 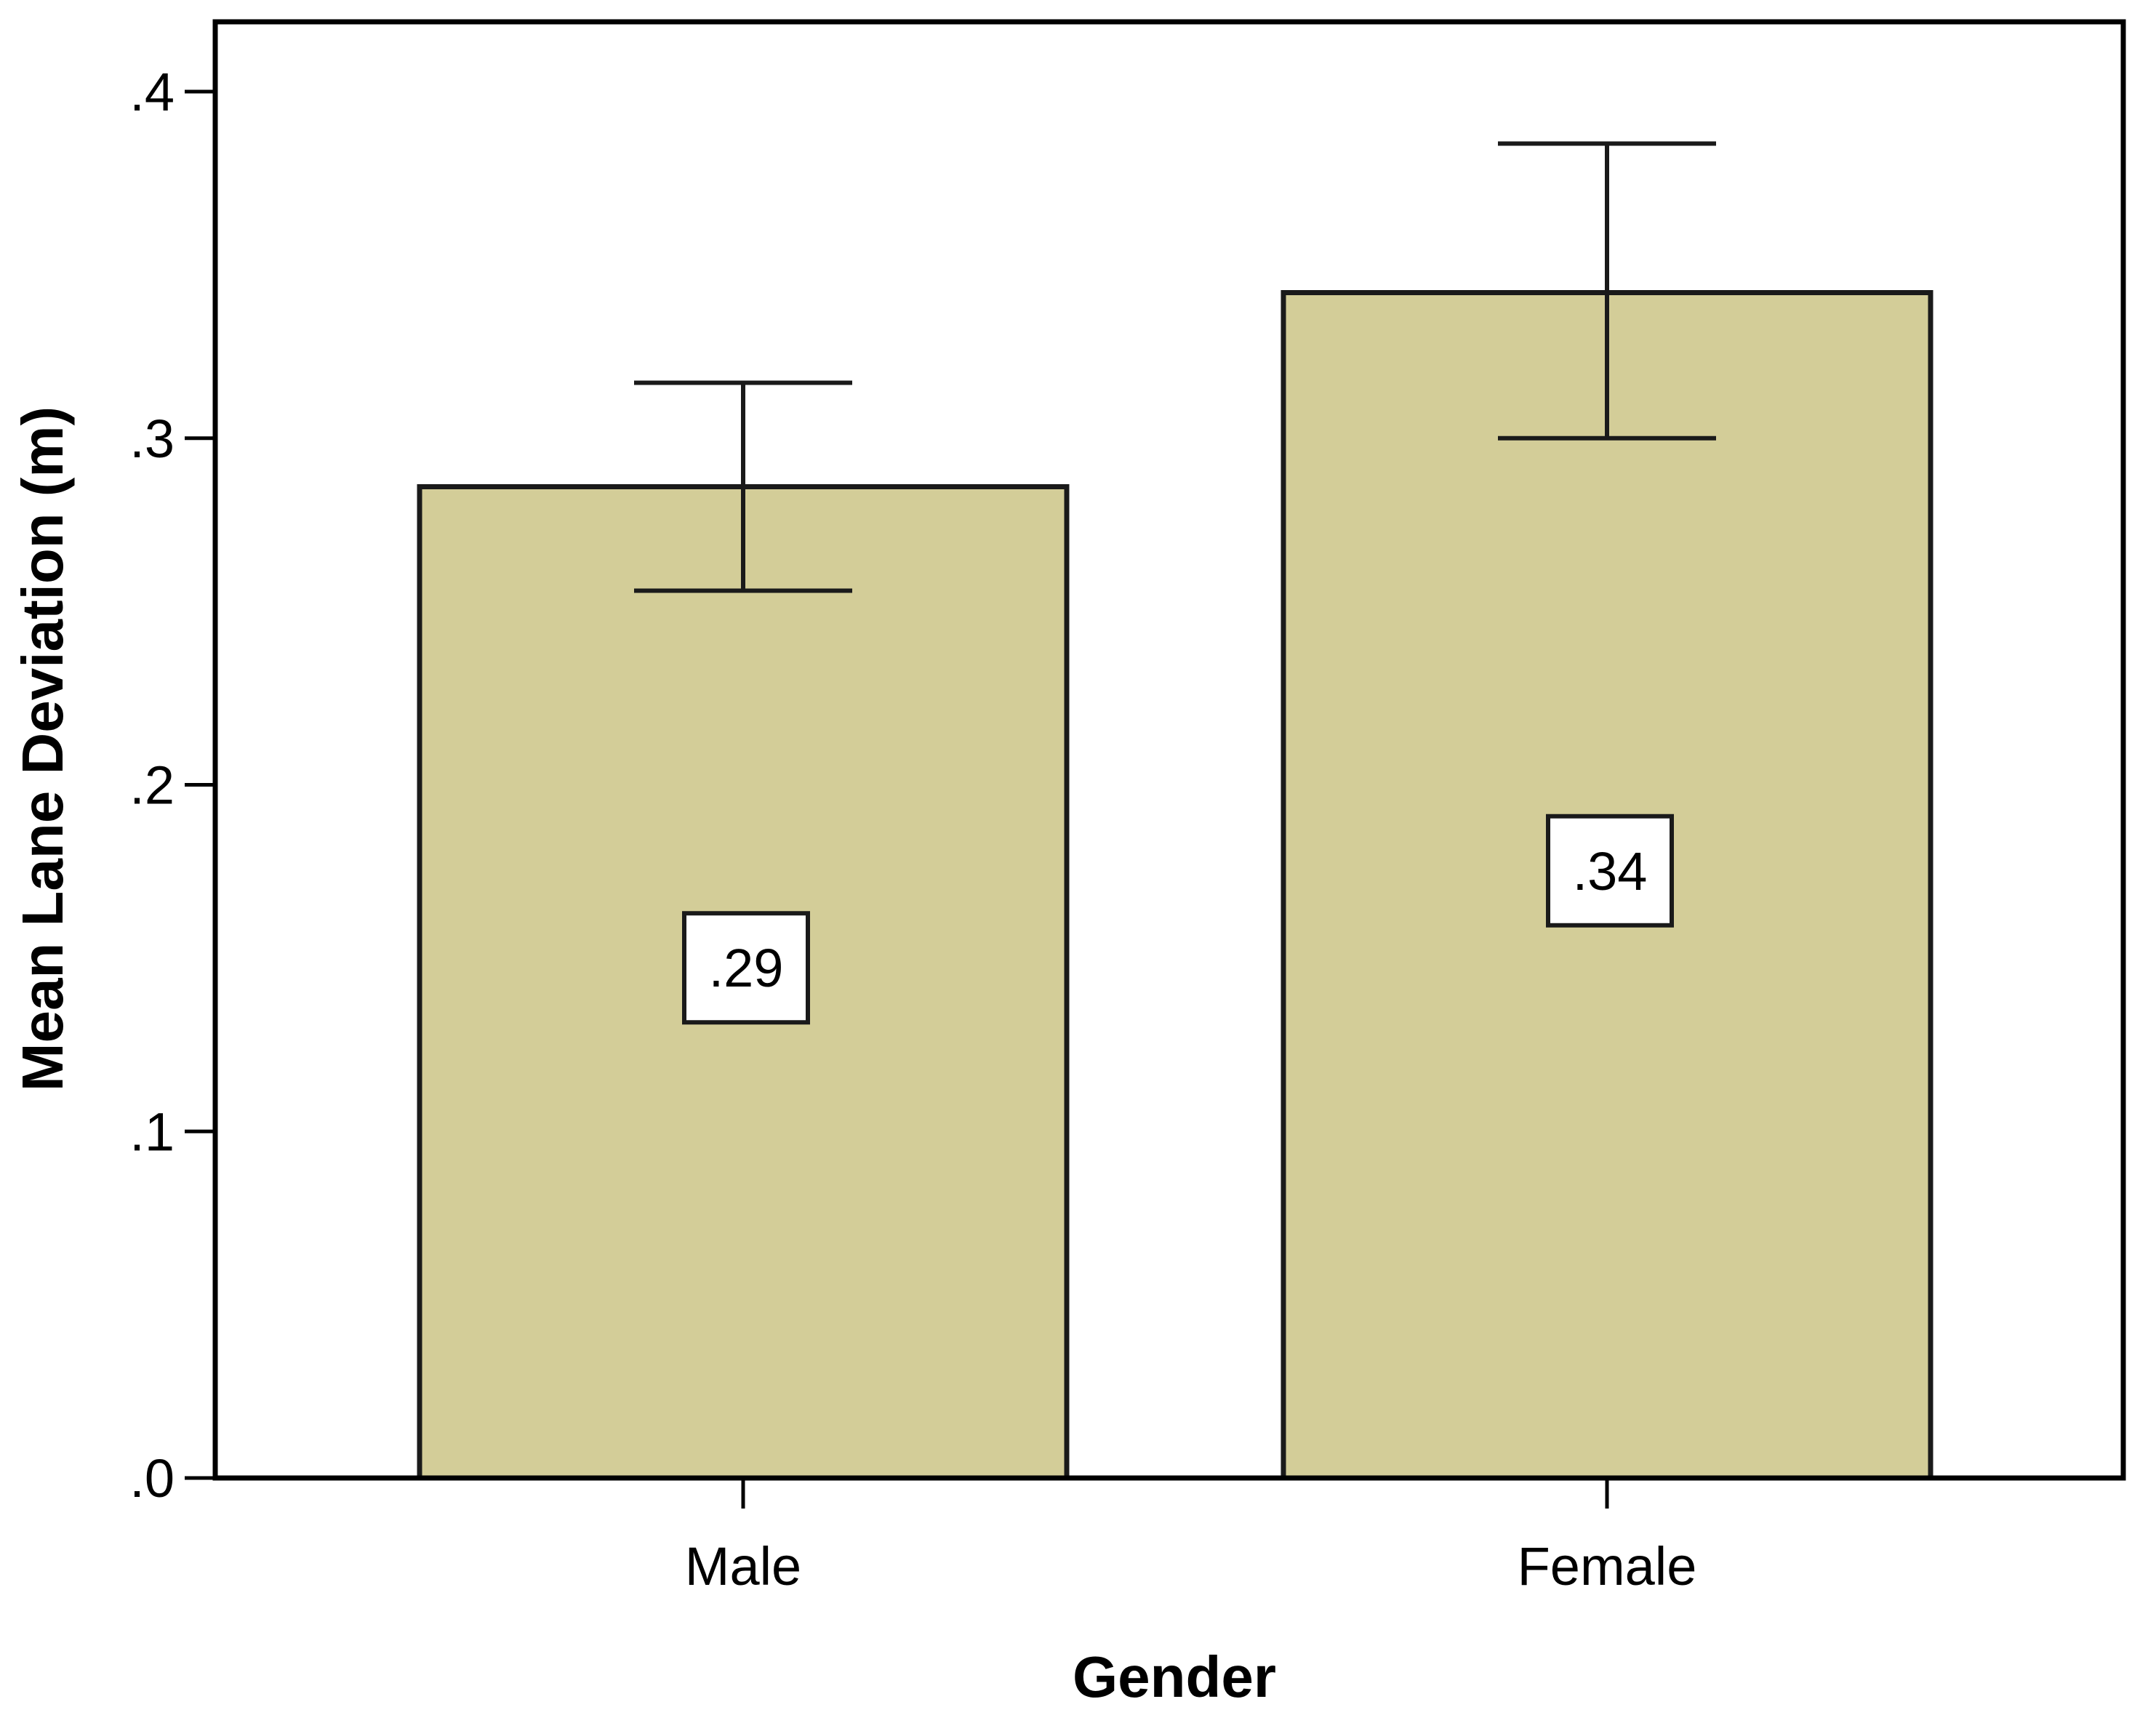 What do you see at coordinates (743, 1566) in the screenshot?
I see `x-tick-label-male: Male` at bounding box center [743, 1566].